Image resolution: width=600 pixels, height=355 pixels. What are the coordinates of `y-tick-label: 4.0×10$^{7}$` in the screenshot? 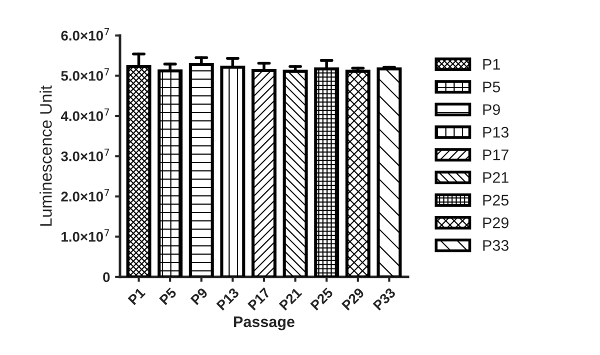 It's located at (85, 115).